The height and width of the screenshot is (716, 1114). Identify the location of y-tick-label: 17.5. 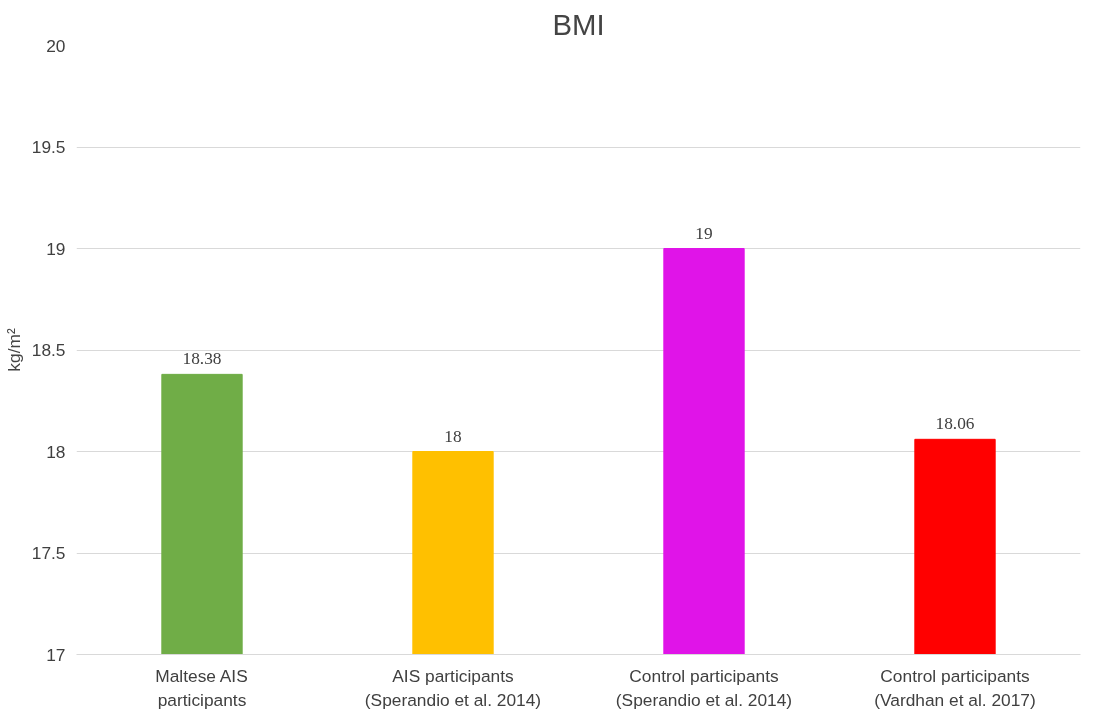
(48, 553).